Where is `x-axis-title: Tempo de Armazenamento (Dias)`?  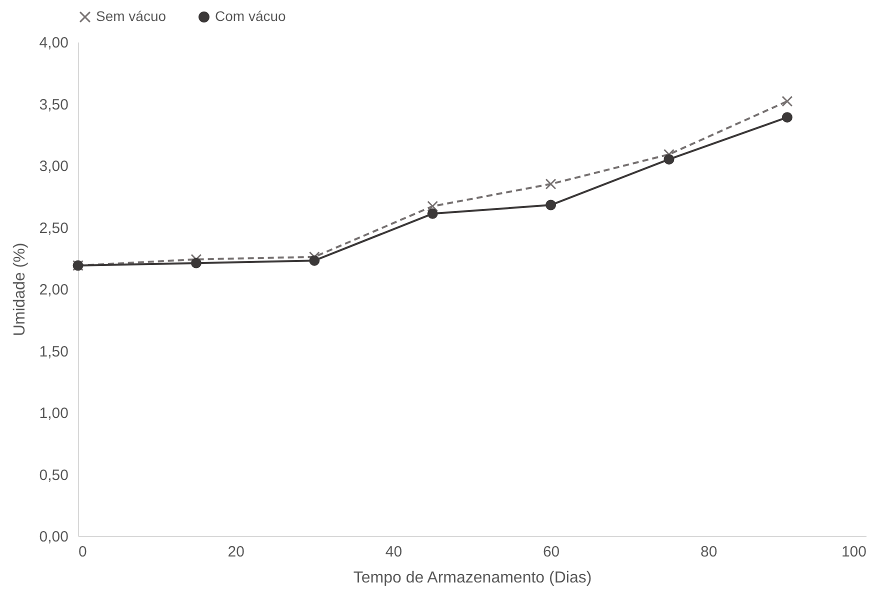 x-axis-title: Tempo de Armazenamento (Dias) is located at coordinates (472, 578).